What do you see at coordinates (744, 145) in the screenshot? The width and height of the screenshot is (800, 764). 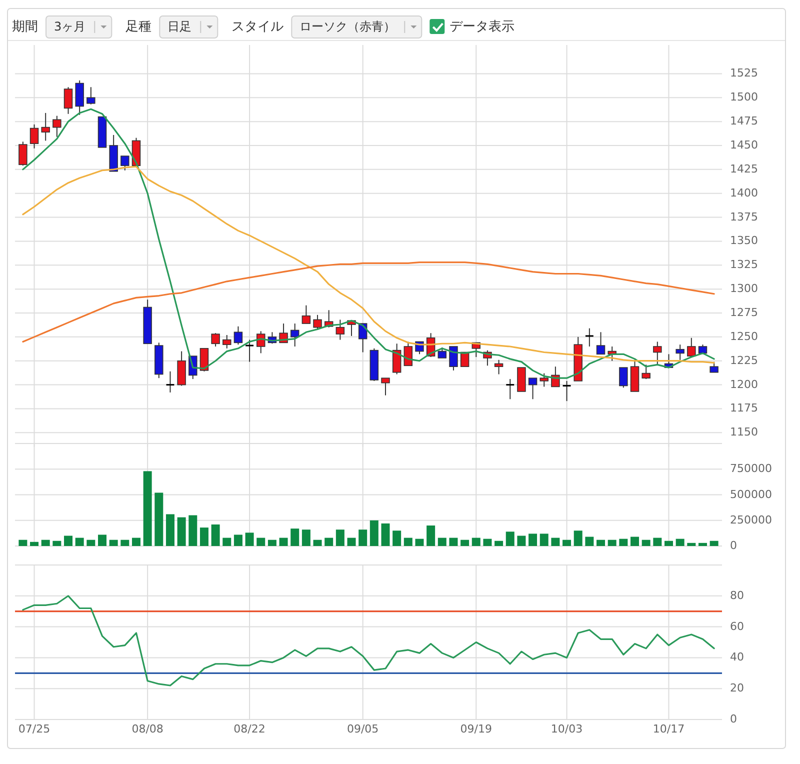 I see `y-tick-label: 1450` at bounding box center [744, 145].